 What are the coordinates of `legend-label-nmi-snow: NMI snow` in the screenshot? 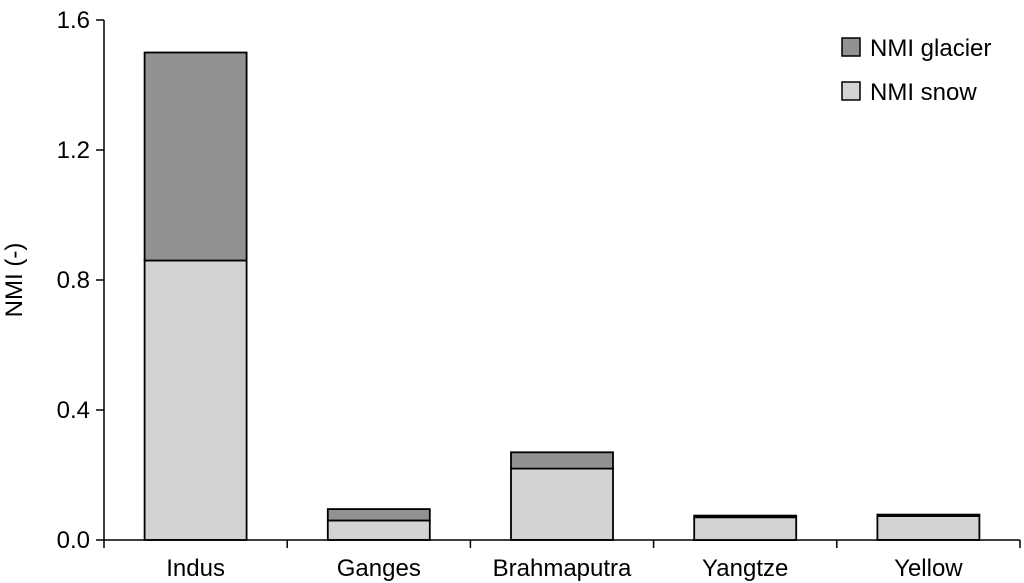 It's located at (923, 92).